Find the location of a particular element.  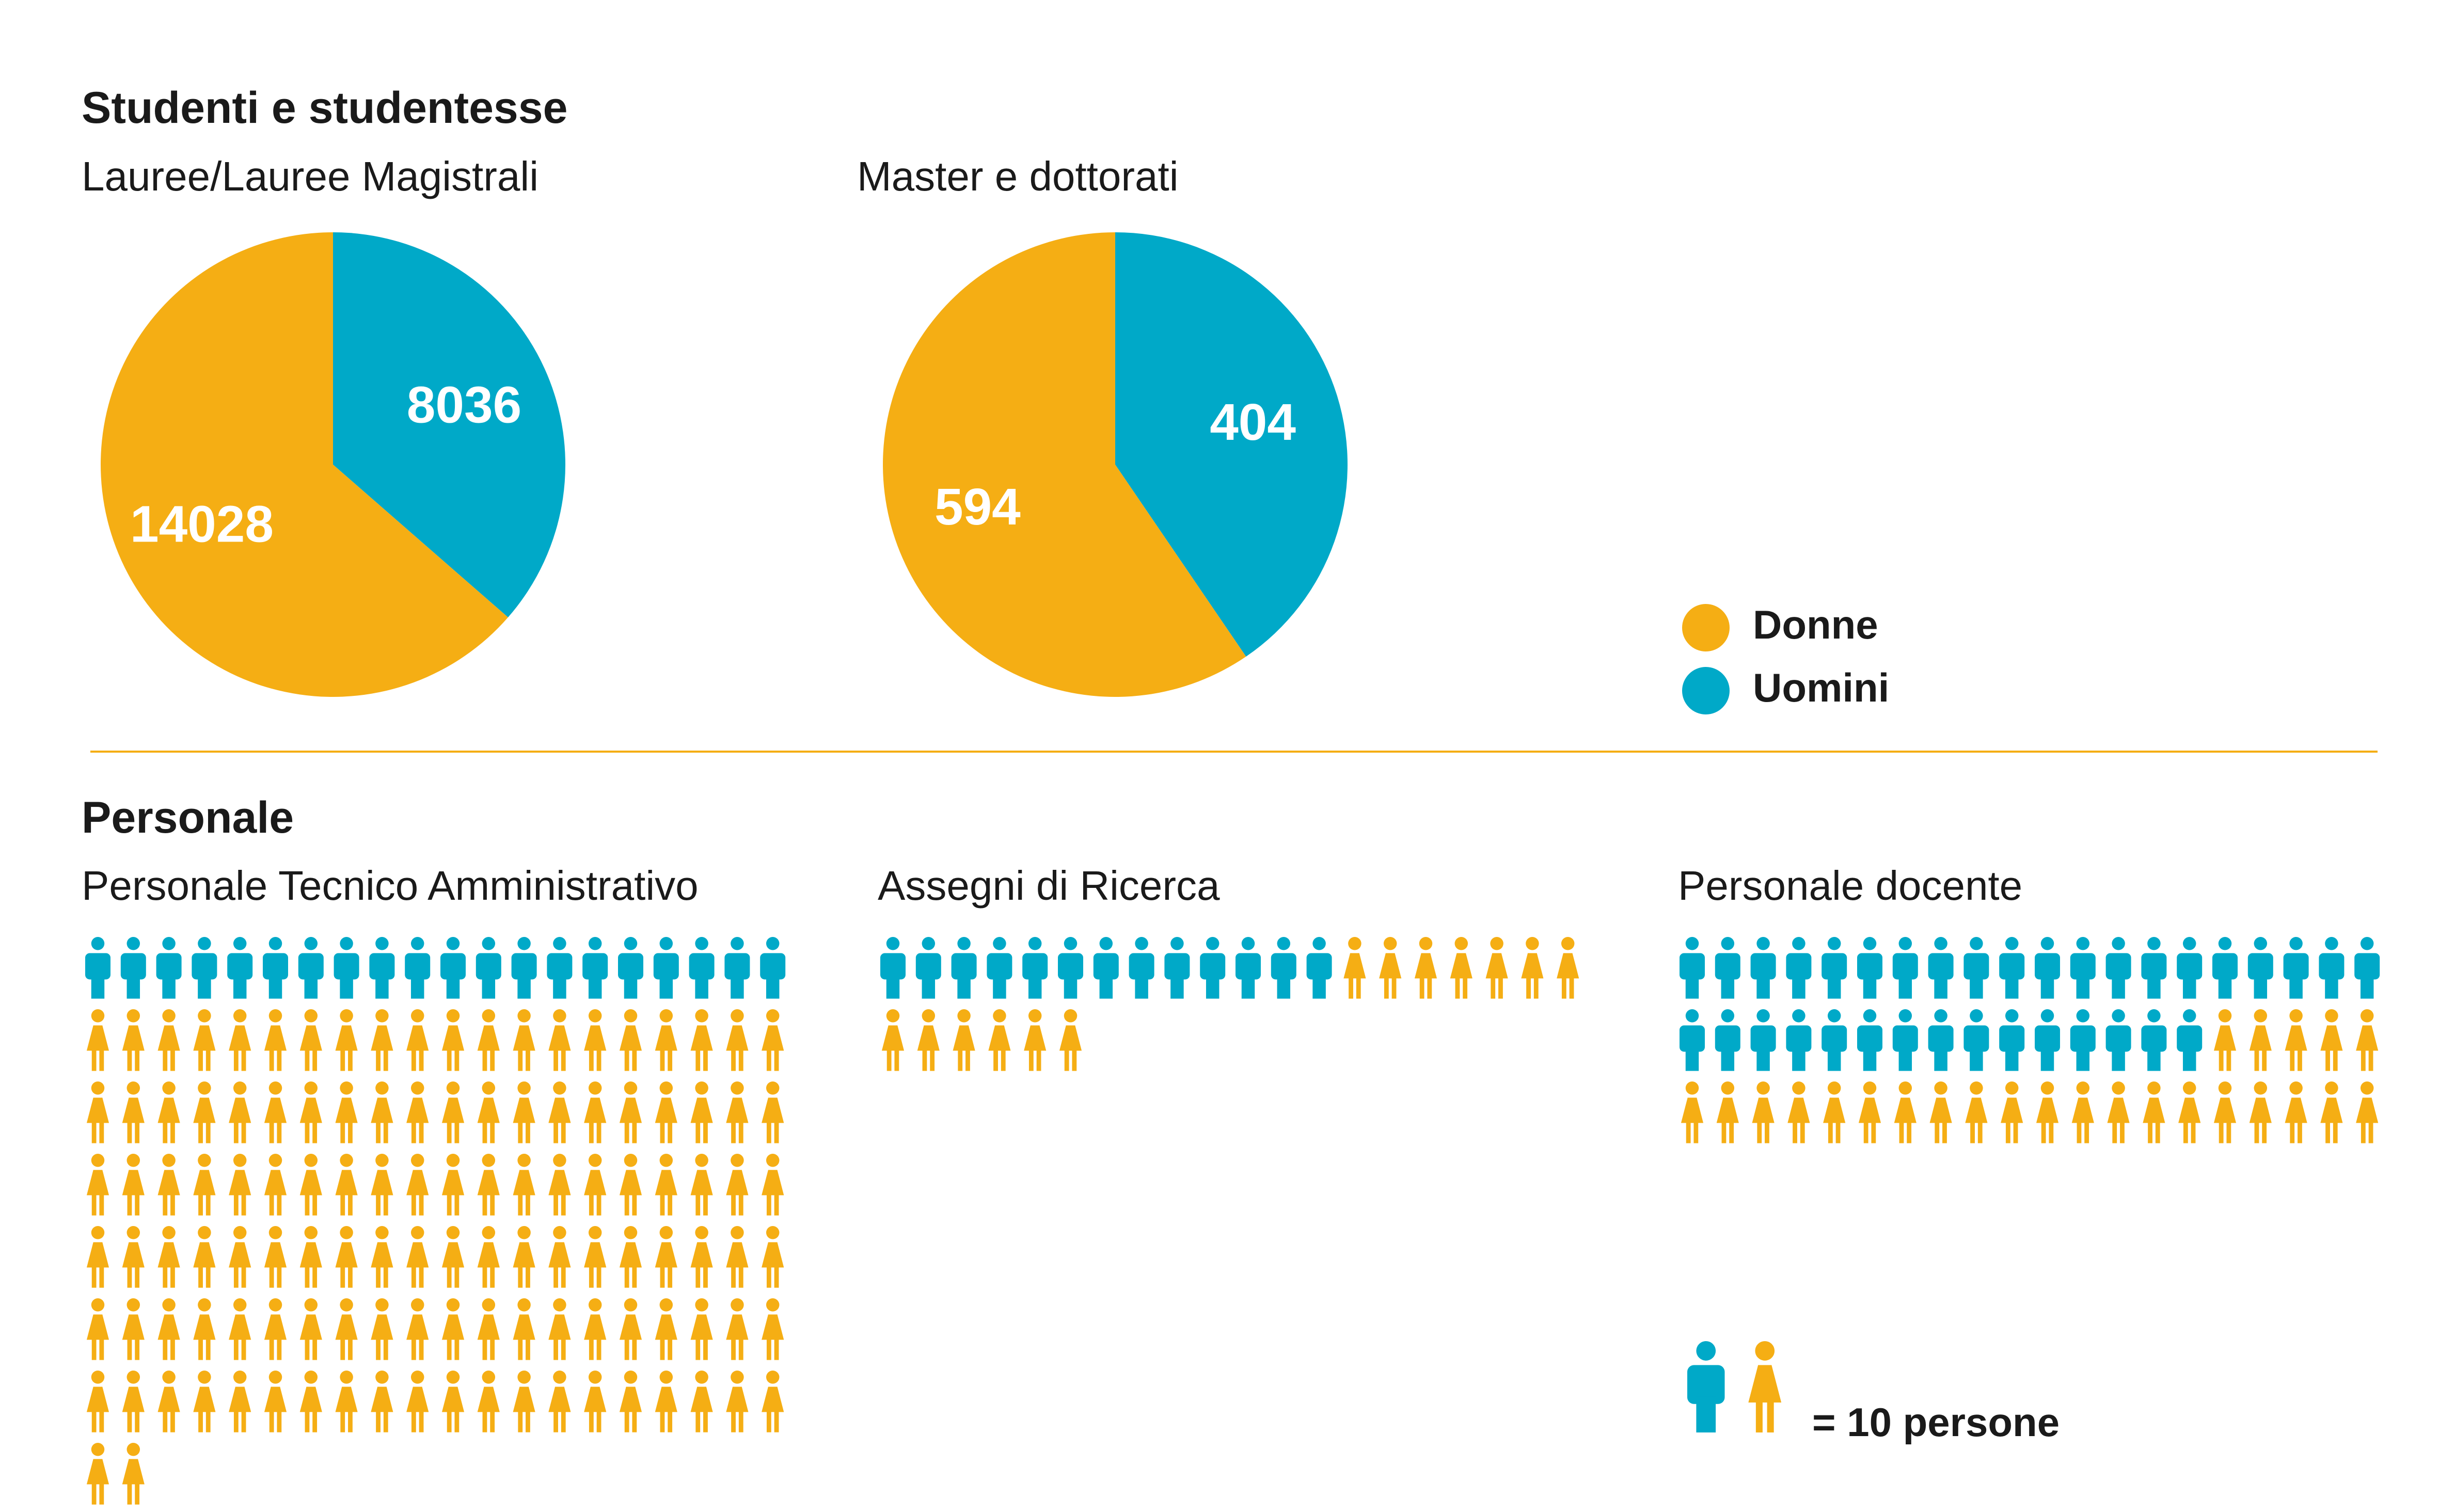

legend-men-swatch is located at coordinates (1706, 690).